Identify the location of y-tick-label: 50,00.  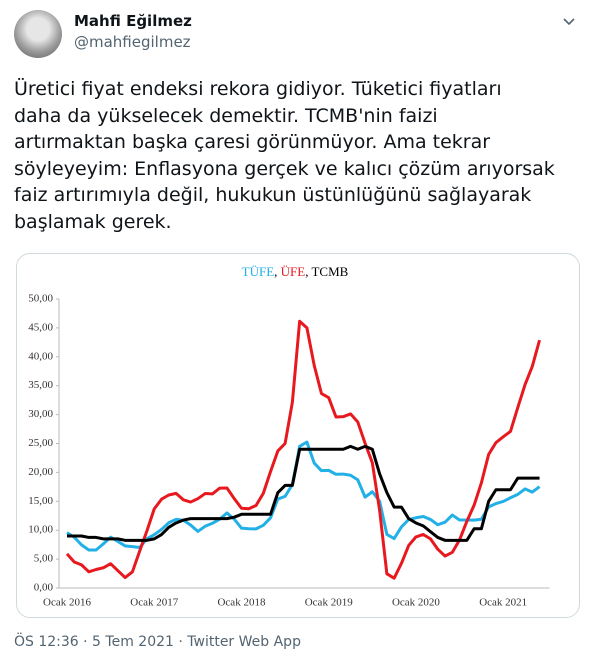
(40, 299).